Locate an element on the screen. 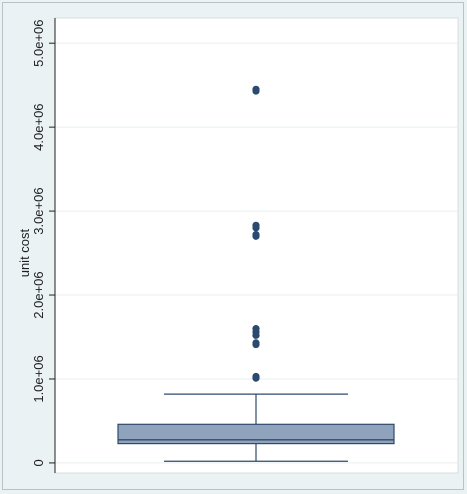 Image resolution: width=467 pixels, height=494 pixels. box-plot is located at coordinates (256, 427).